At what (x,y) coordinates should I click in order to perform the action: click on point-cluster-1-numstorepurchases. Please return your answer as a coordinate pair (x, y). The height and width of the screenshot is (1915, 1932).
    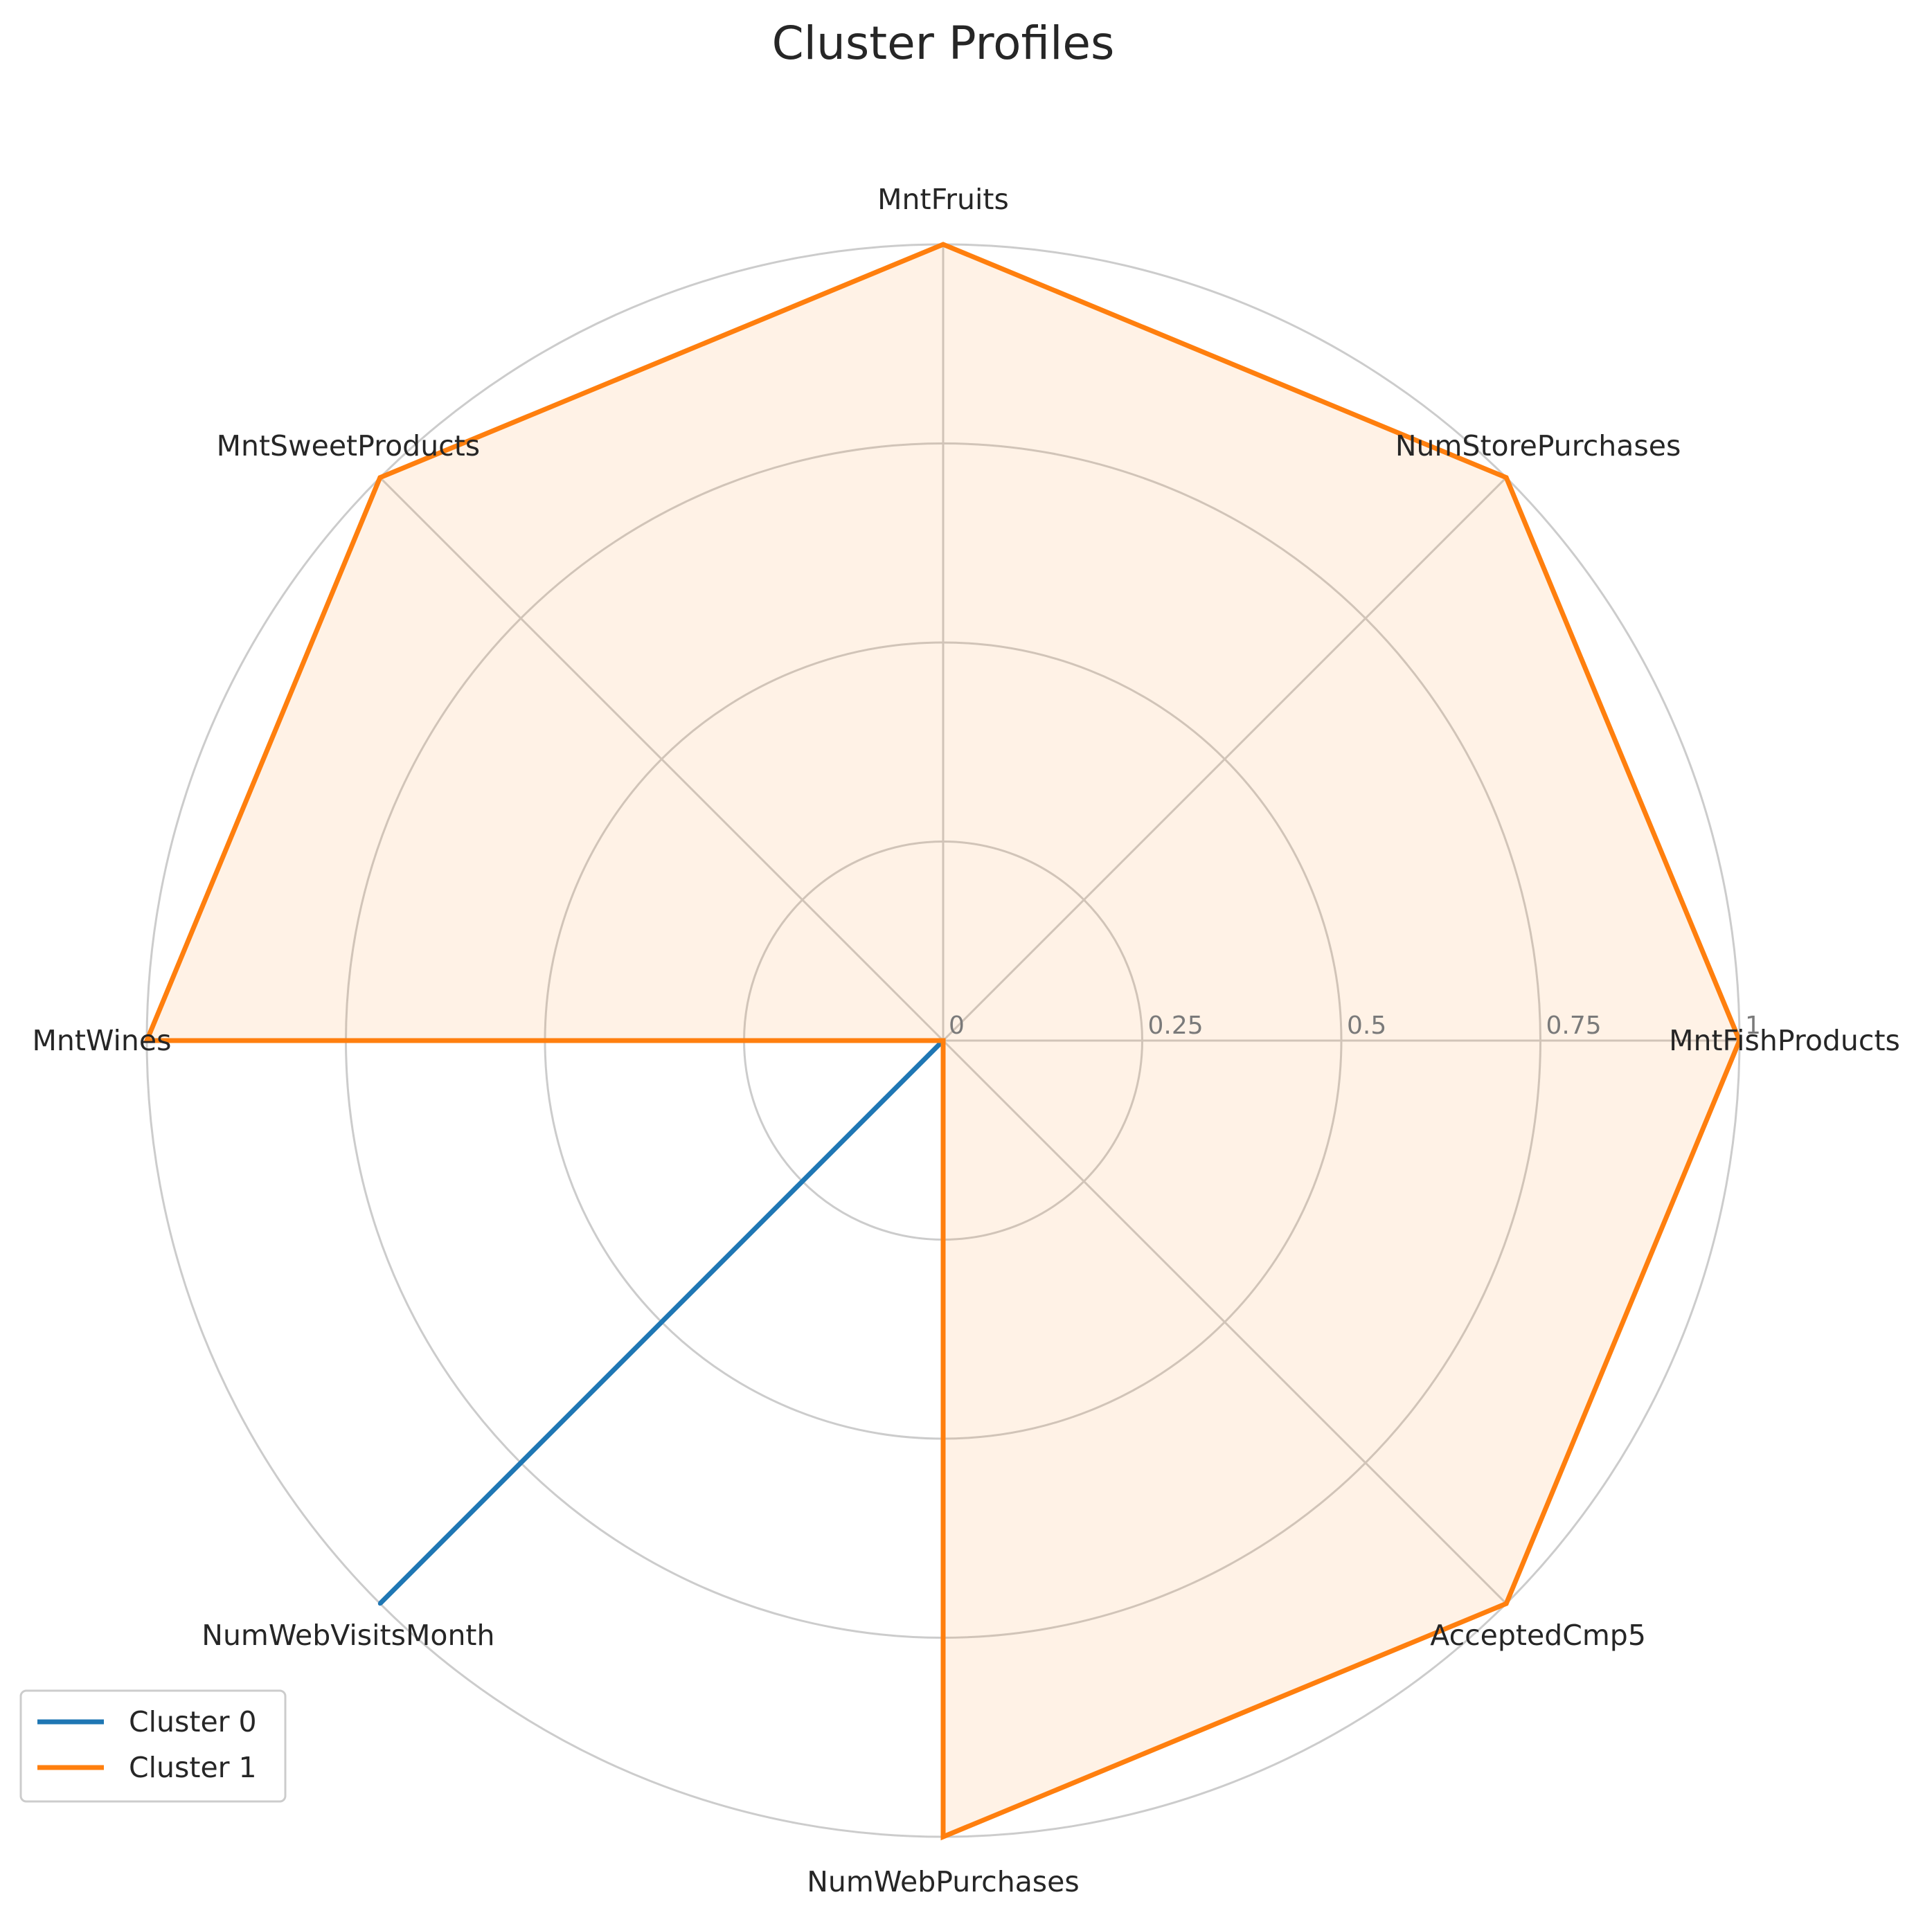
    Looking at the image, I should click on (1506, 478).